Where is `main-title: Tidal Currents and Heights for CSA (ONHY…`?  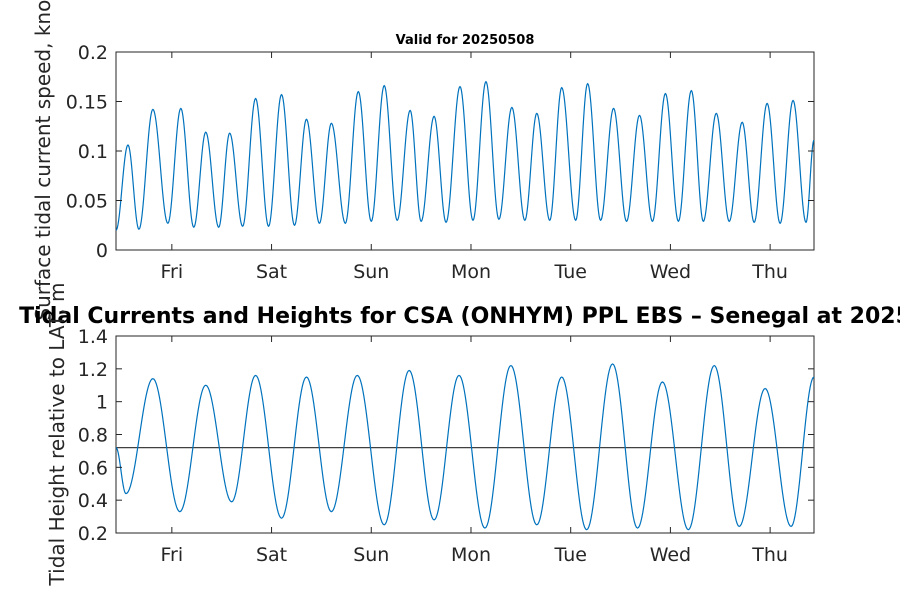 main-title: Tidal Currents and Heights for CSA (ONHY… is located at coordinates (459, 316).